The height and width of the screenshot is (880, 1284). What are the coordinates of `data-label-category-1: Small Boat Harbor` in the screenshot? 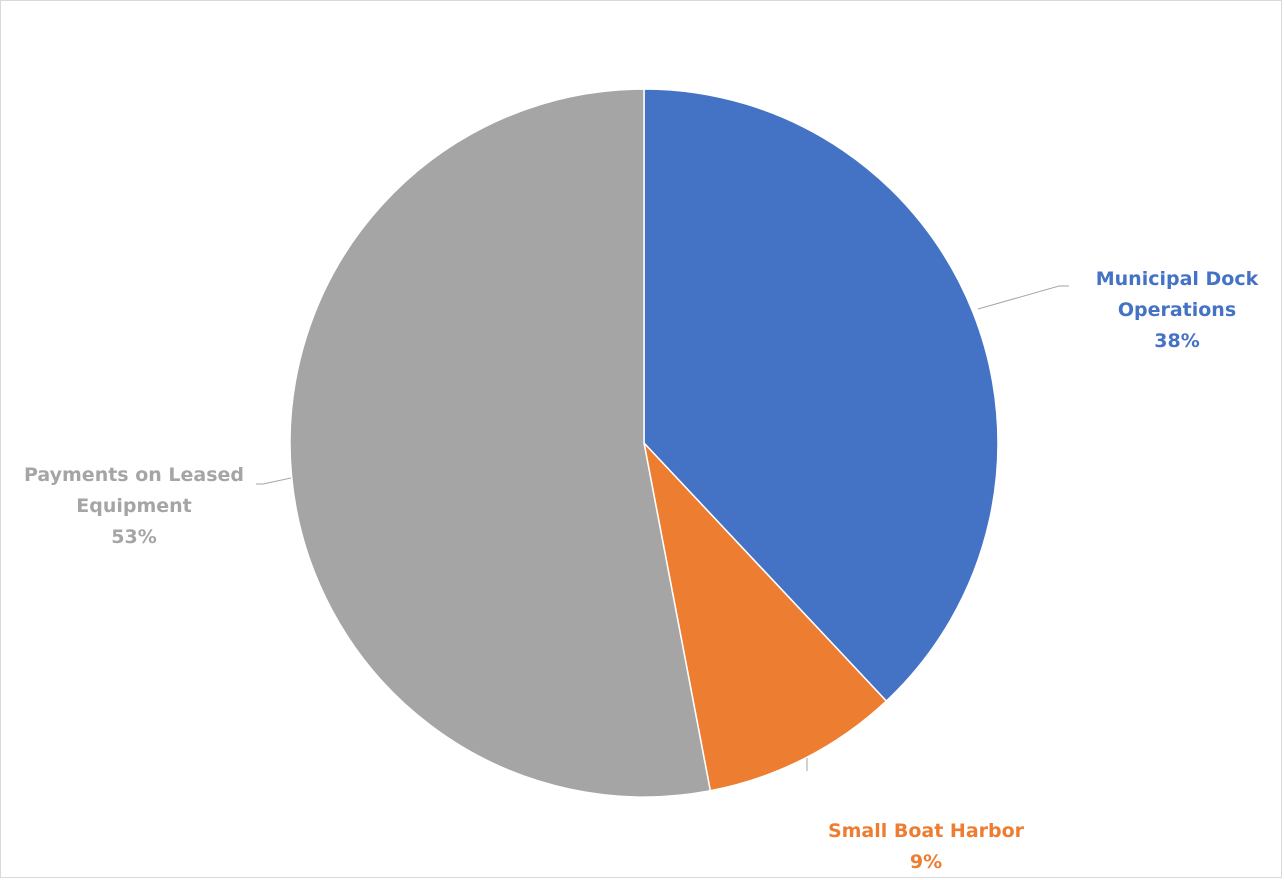 It's located at (926, 831).